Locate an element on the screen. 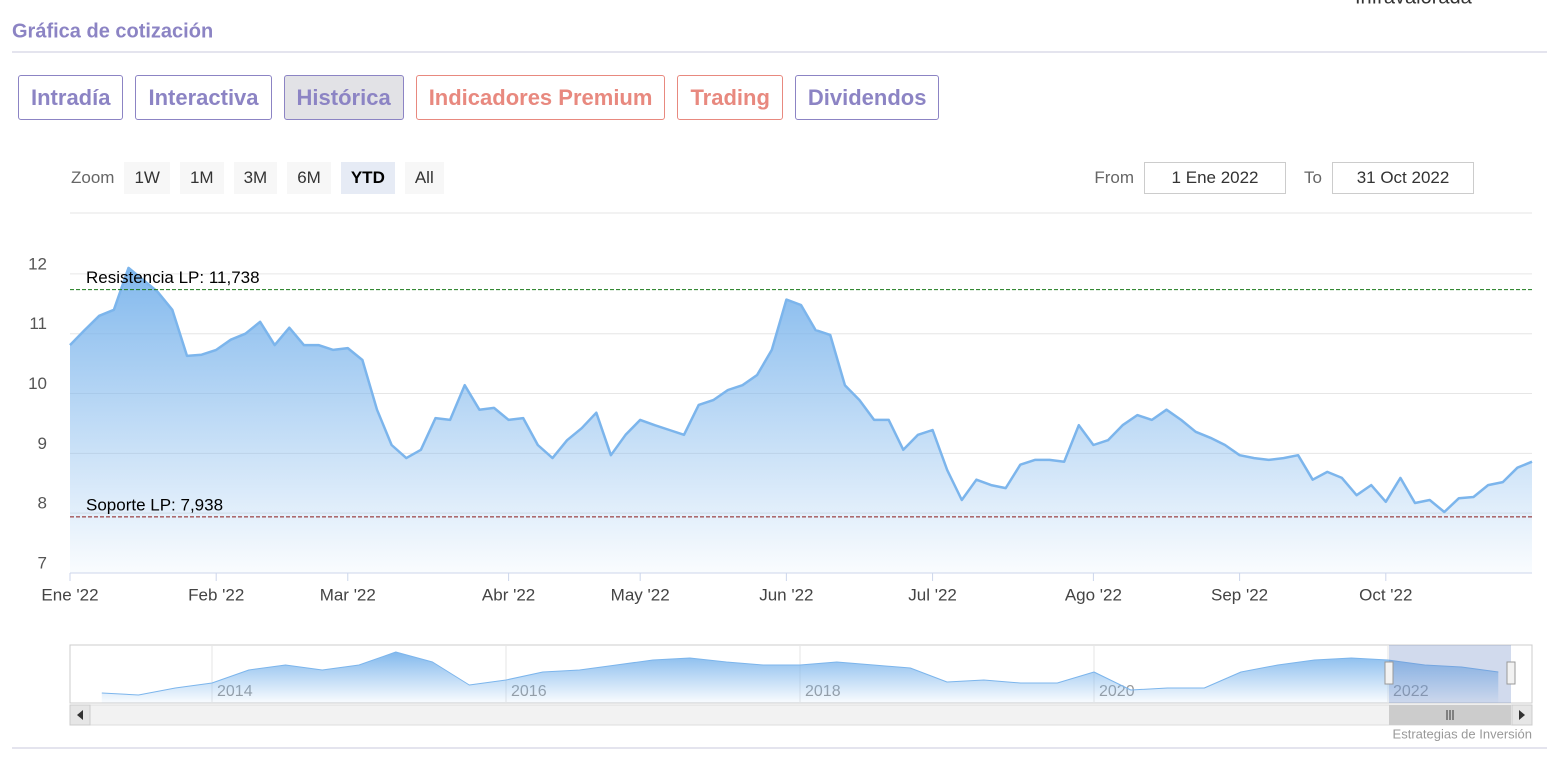  from-input: 1 Ene 2022 is located at coordinates (1215, 178).